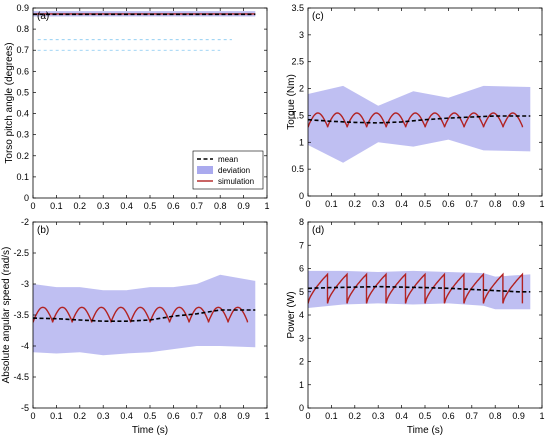 This screenshot has height=436, width=550. Describe the element at coordinates (22, 8) in the screenshot. I see `y-tick-label: 0.9` at that location.